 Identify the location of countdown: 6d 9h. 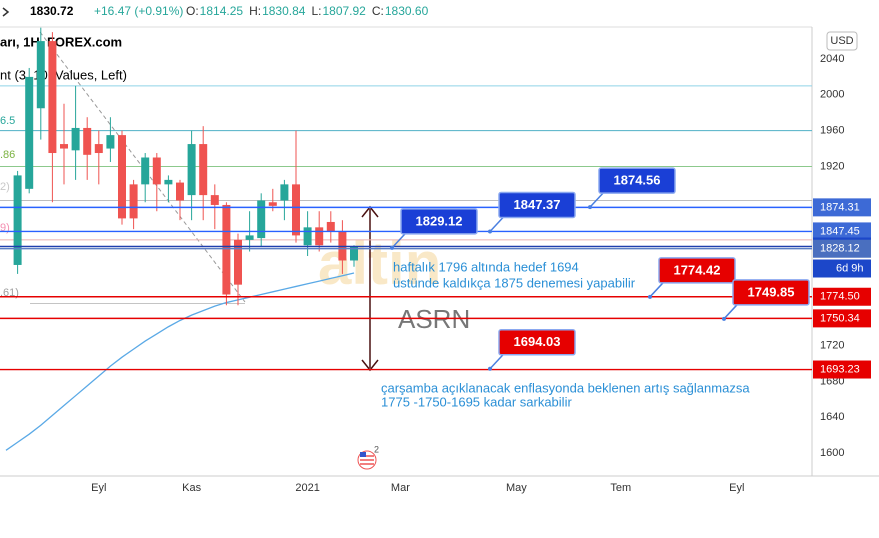
(850, 268).